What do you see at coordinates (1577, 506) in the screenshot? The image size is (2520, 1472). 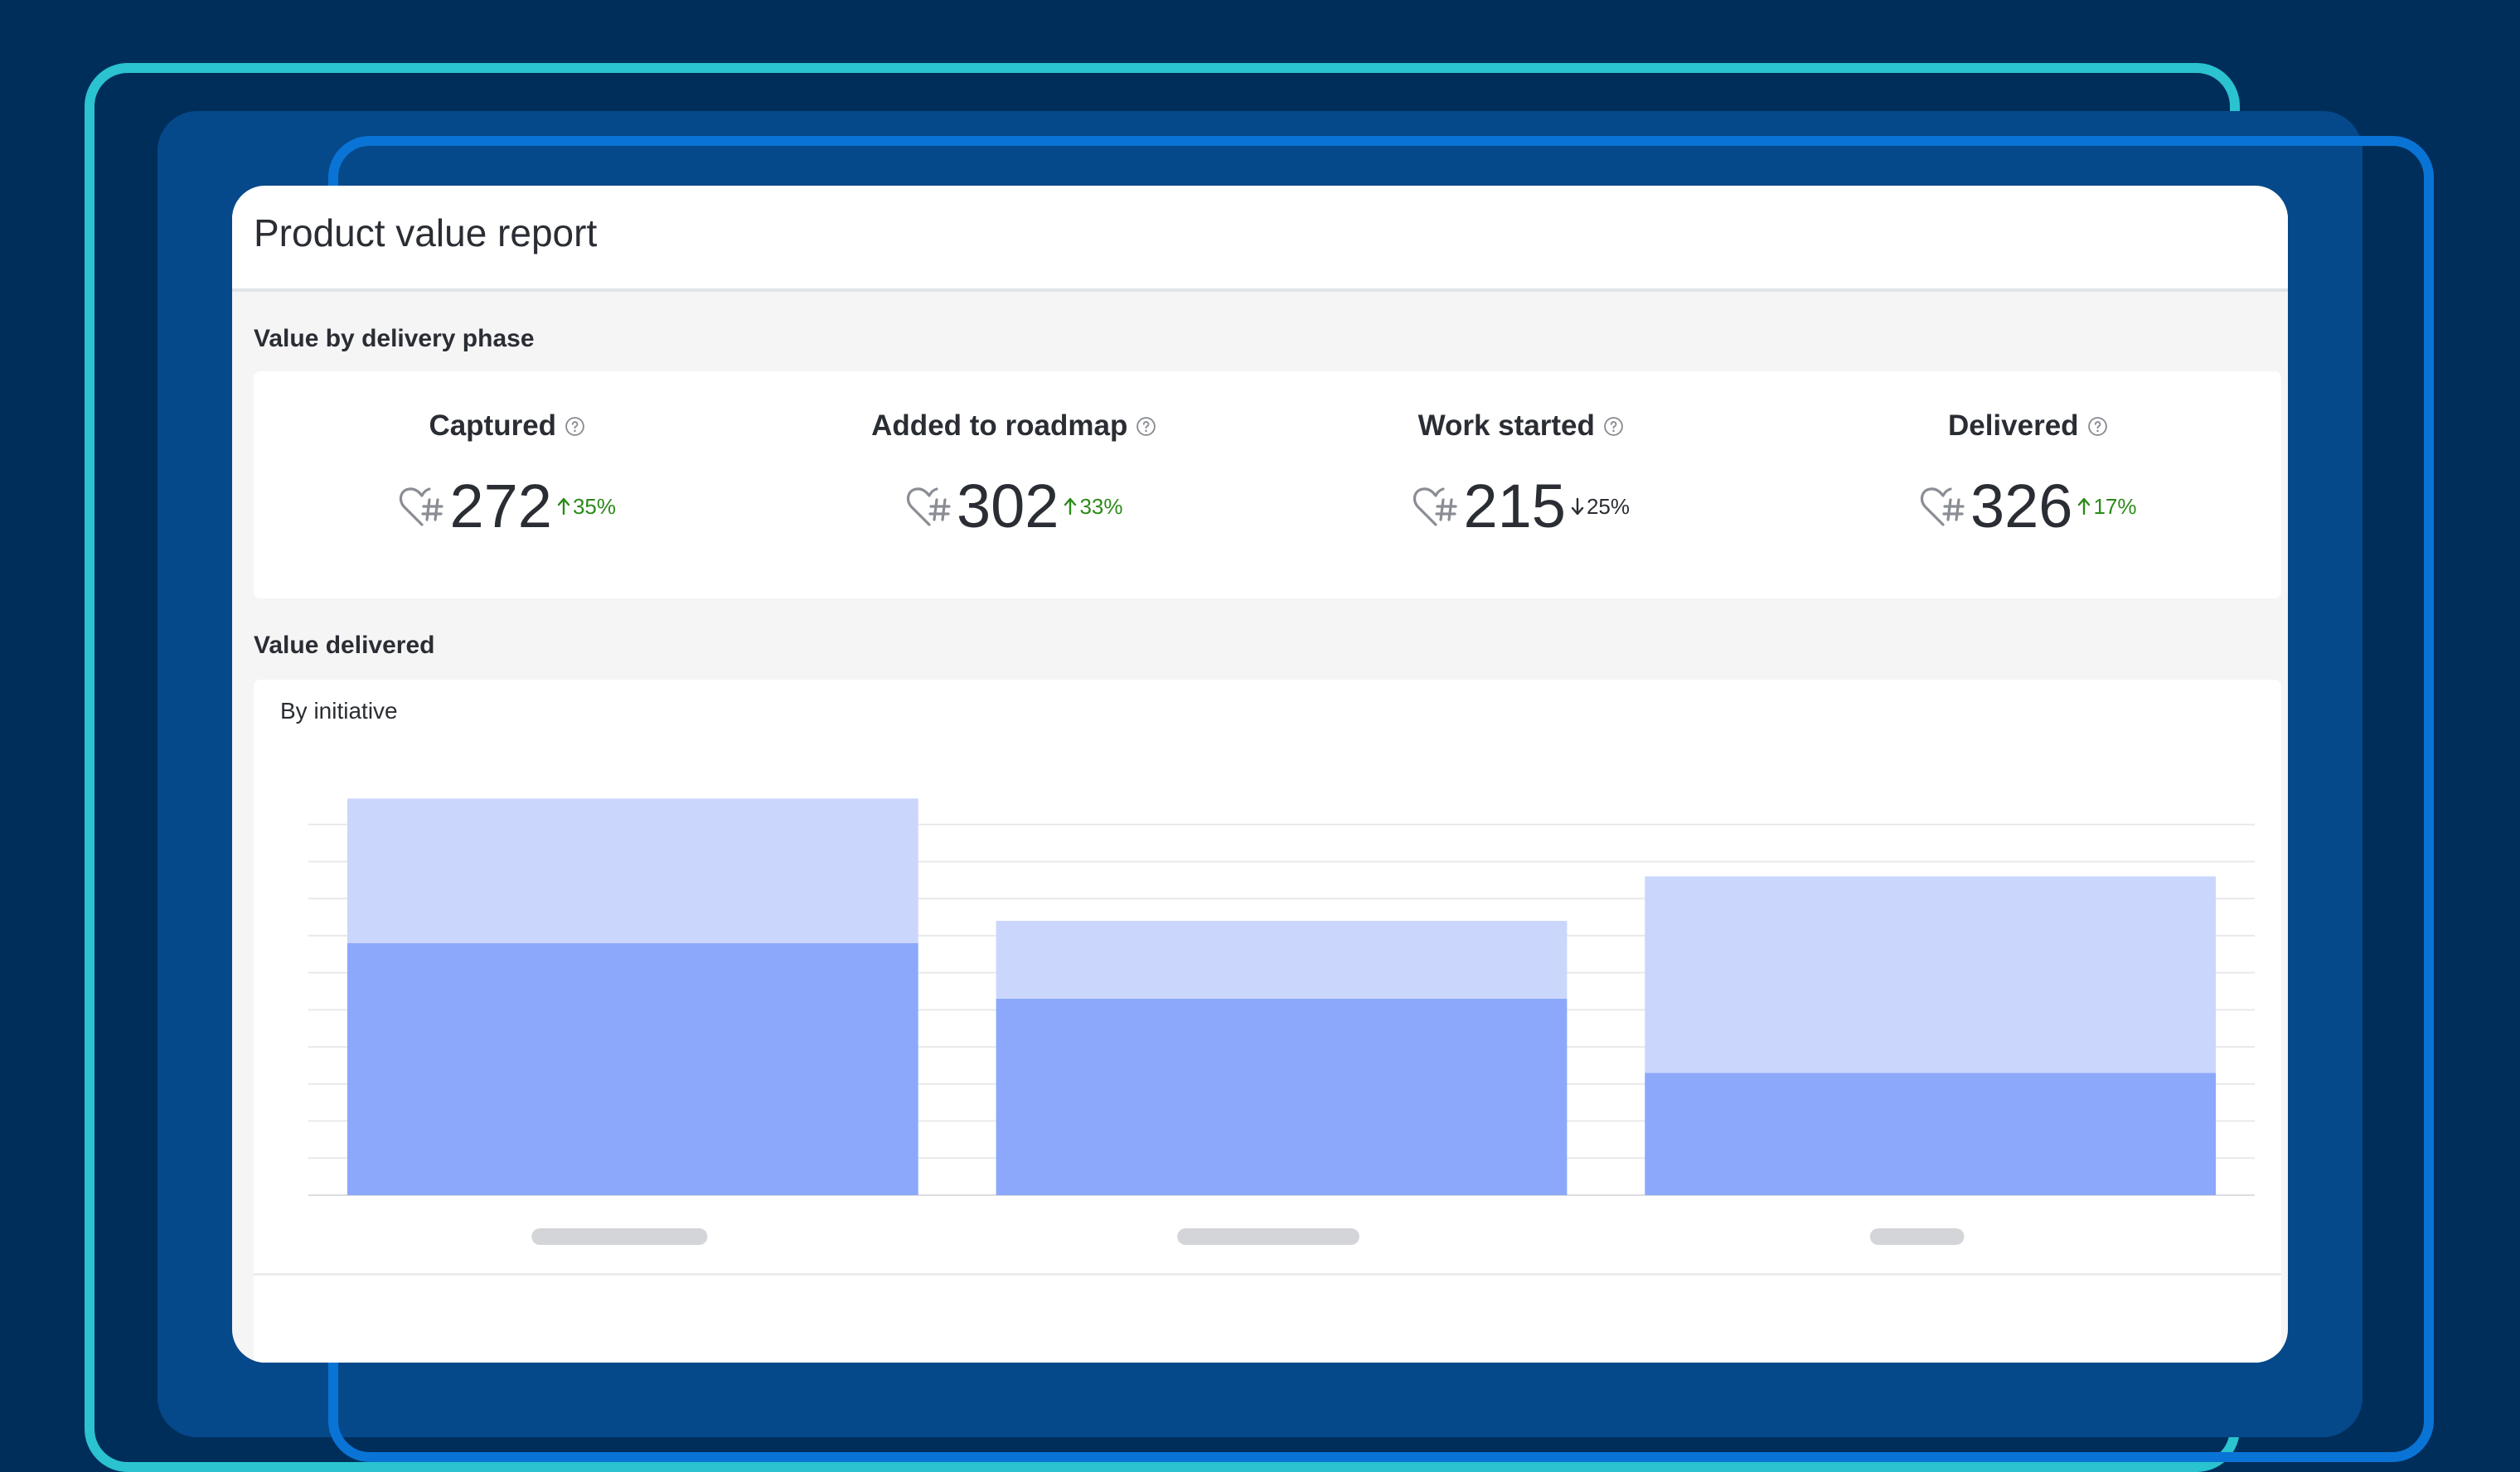 I see `arrow-down-icon` at bounding box center [1577, 506].